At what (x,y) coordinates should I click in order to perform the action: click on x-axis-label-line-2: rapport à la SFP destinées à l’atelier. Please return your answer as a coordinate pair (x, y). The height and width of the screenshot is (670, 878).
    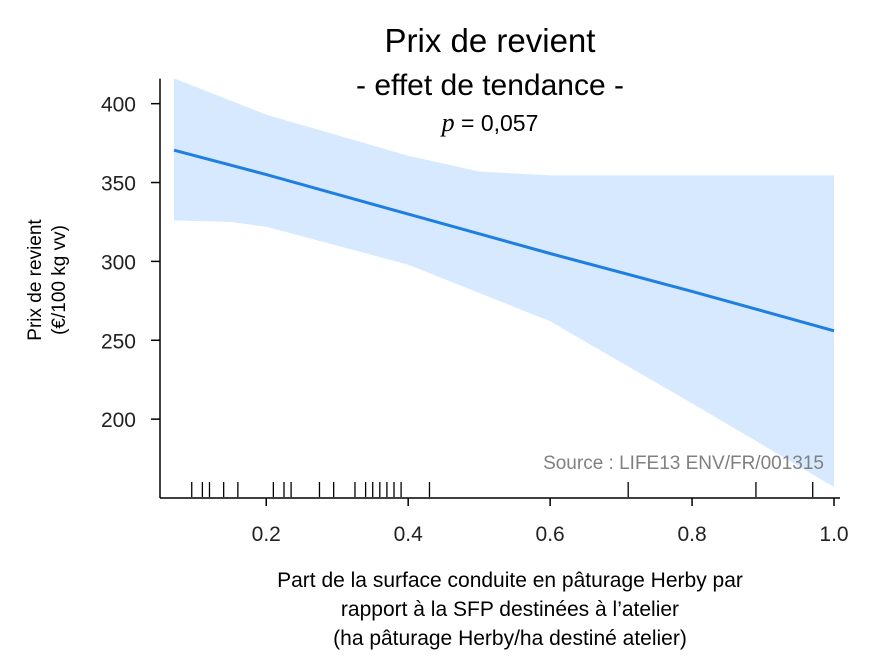
    Looking at the image, I should click on (510, 609).